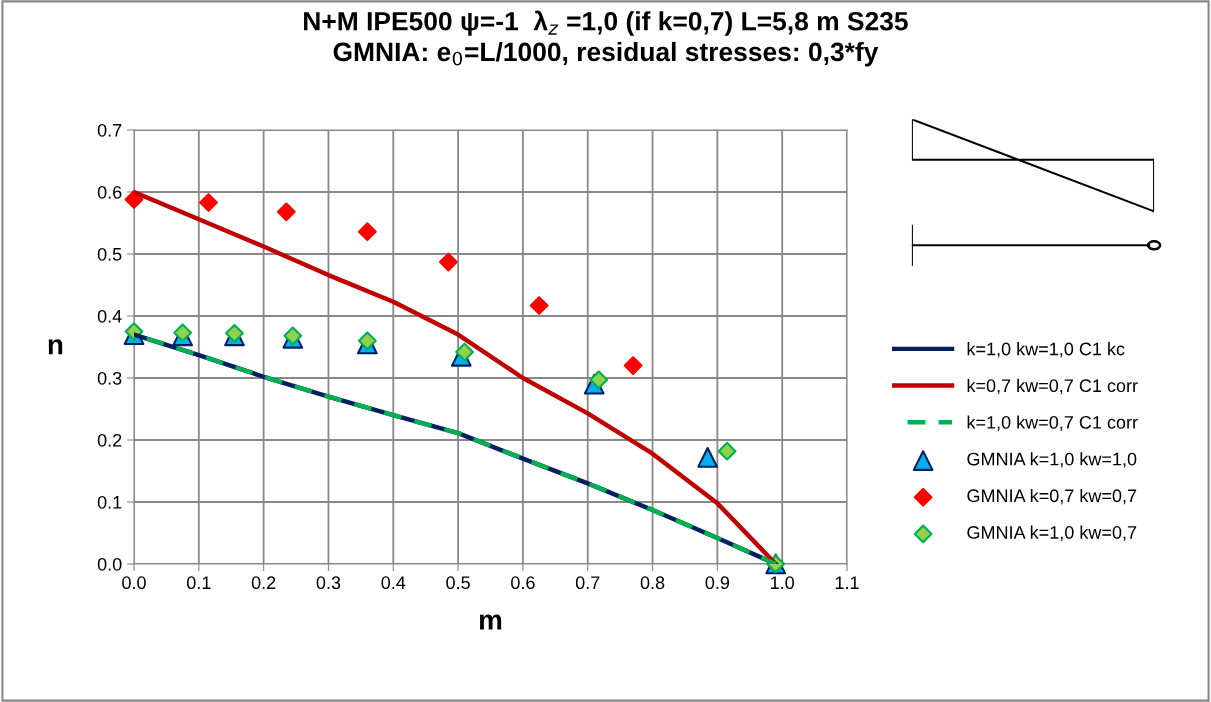 The height and width of the screenshot is (702, 1211). Describe the element at coordinates (1052, 386) in the screenshot. I see `legend-label: k=0,7 kw=0,7 C1 corr` at that location.